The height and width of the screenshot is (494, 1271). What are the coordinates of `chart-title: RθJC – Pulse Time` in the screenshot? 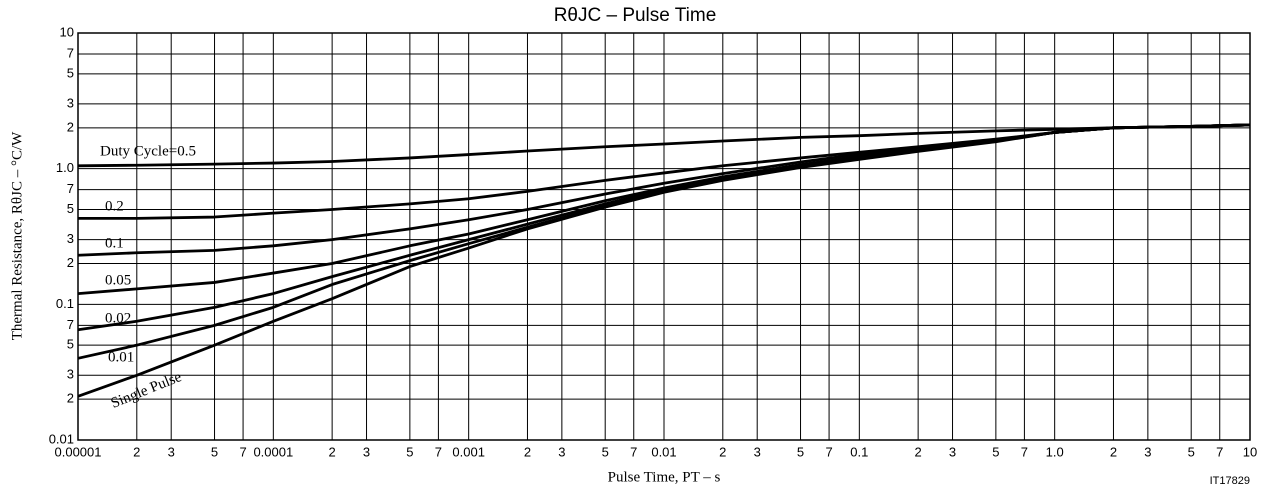 It's located at (635, 15).